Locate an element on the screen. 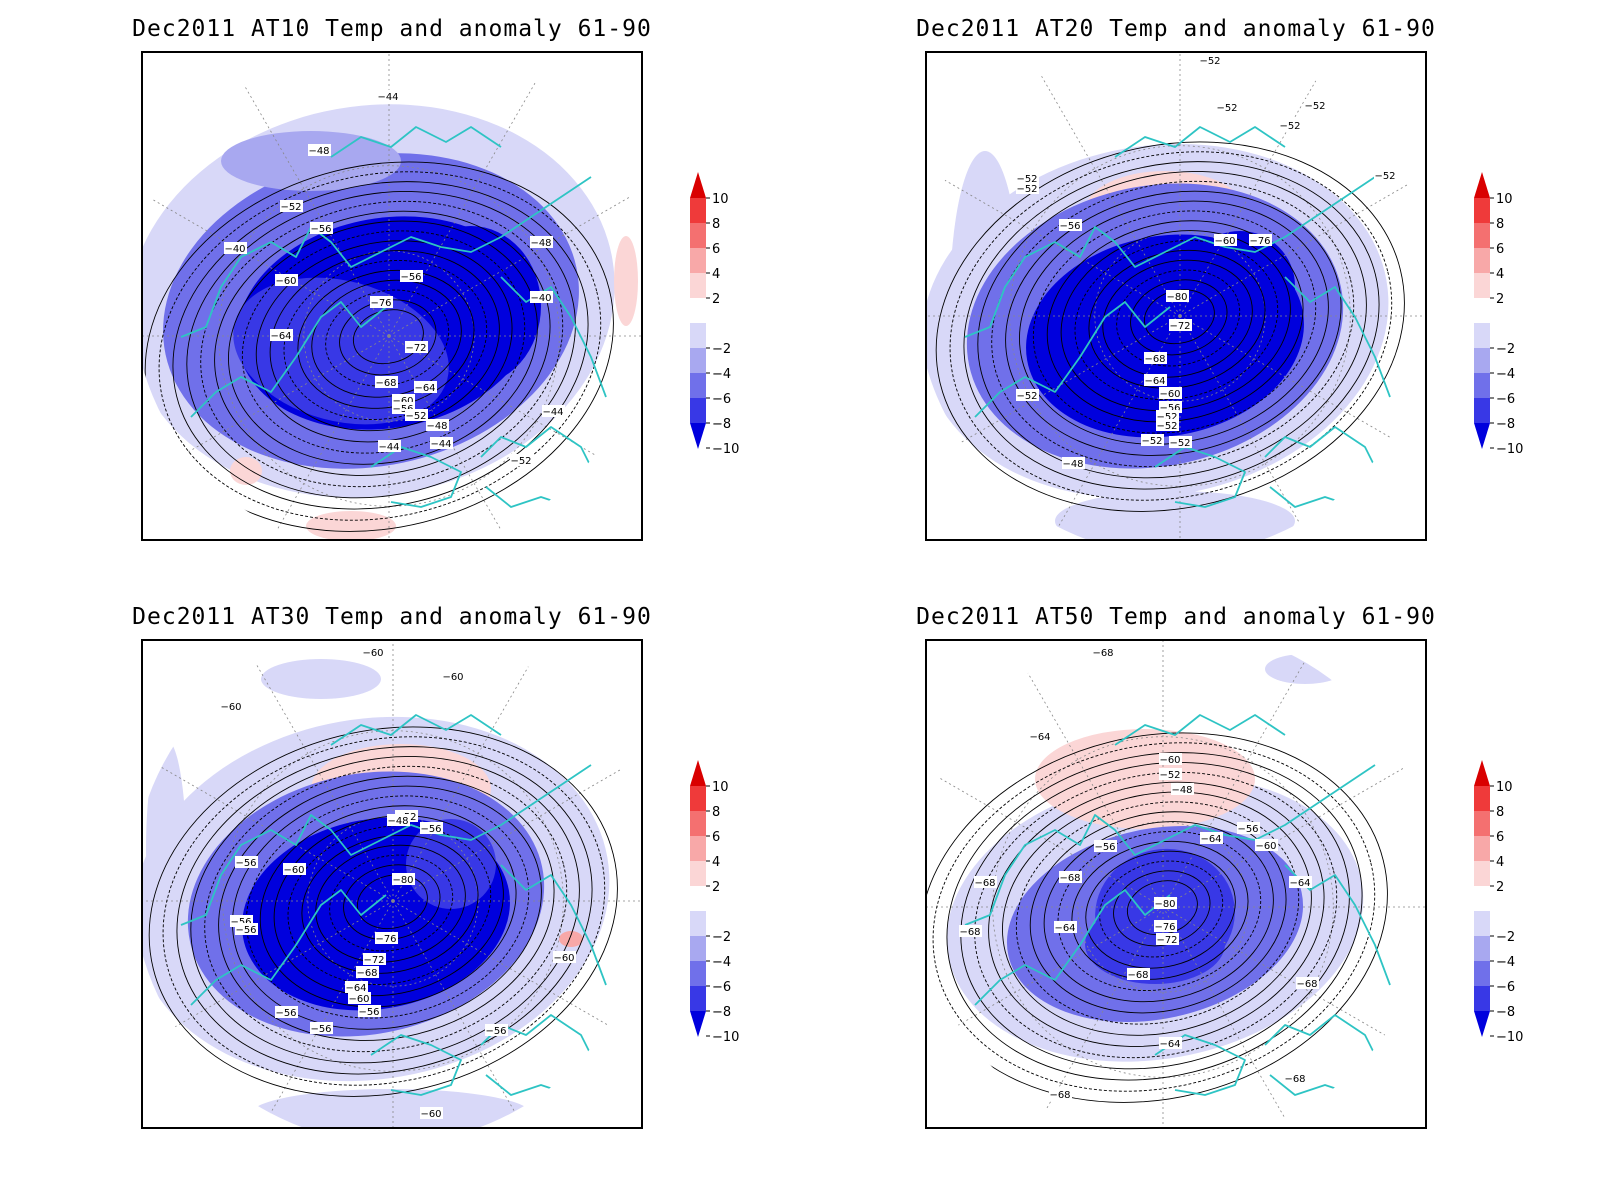  anomaly-colorbar: 10 8 6 4 2 −2 −4 −6 −8 −10 is located at coordinates (1498, 902).